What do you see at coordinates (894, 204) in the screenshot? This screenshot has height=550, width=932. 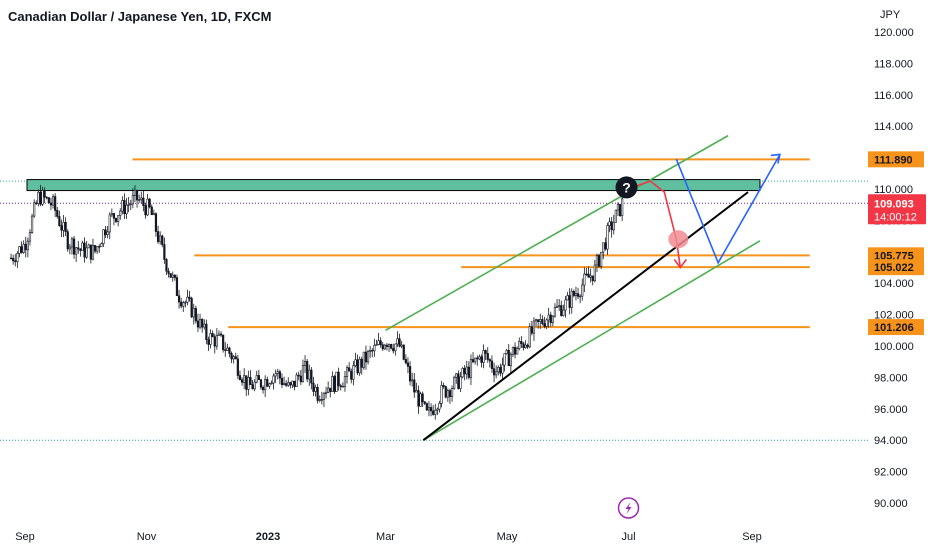 I see `current-price-value: 109.093` at bounding box center [894, 204].